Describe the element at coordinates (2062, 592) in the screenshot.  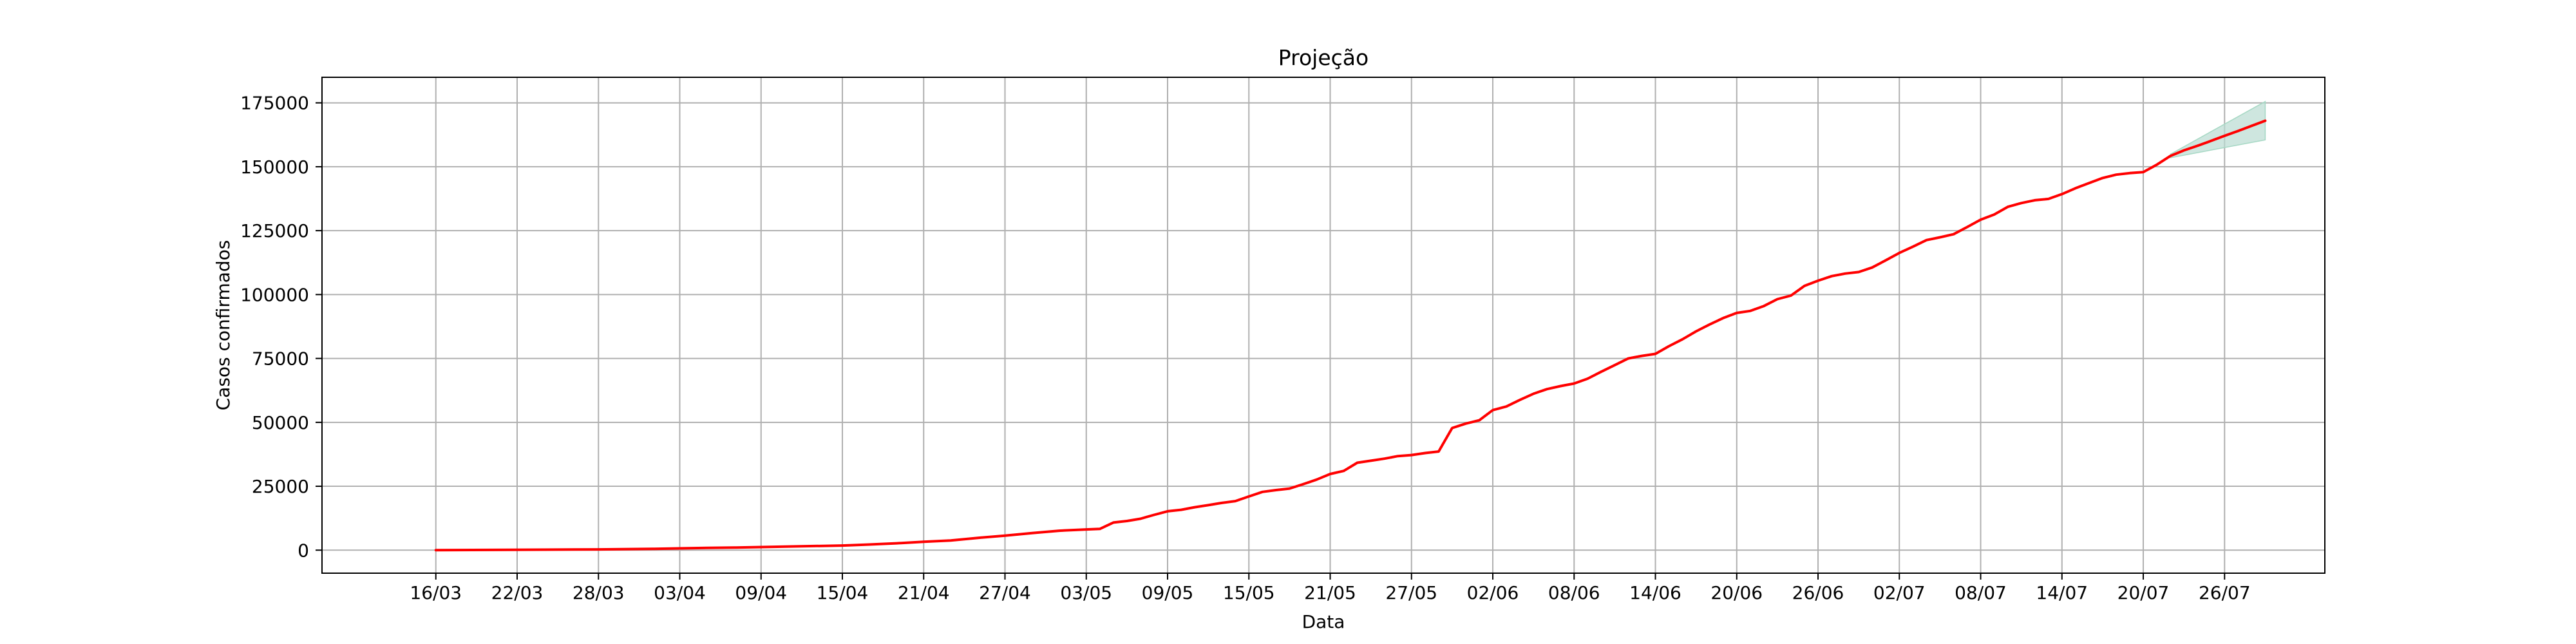
I see `x-tick-label: 14/07` at that location.